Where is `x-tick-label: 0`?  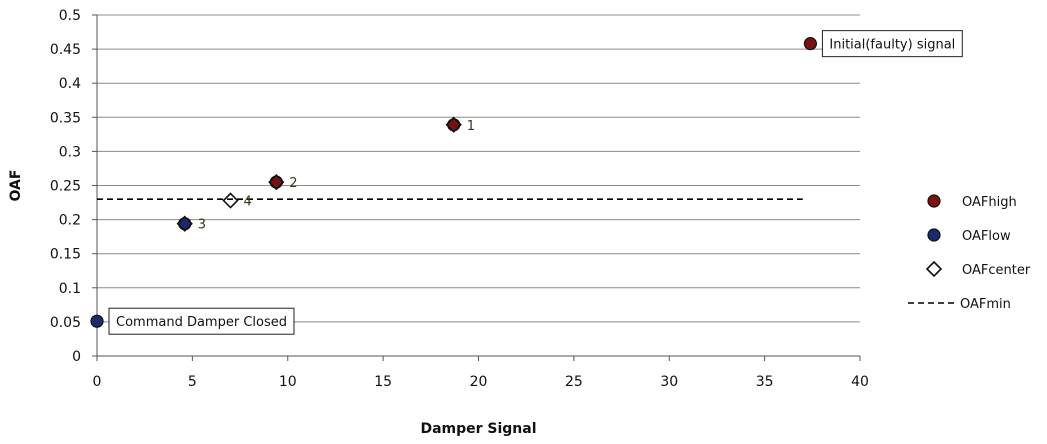
x-tick-label: 0 is located at coordinates (97, 382).